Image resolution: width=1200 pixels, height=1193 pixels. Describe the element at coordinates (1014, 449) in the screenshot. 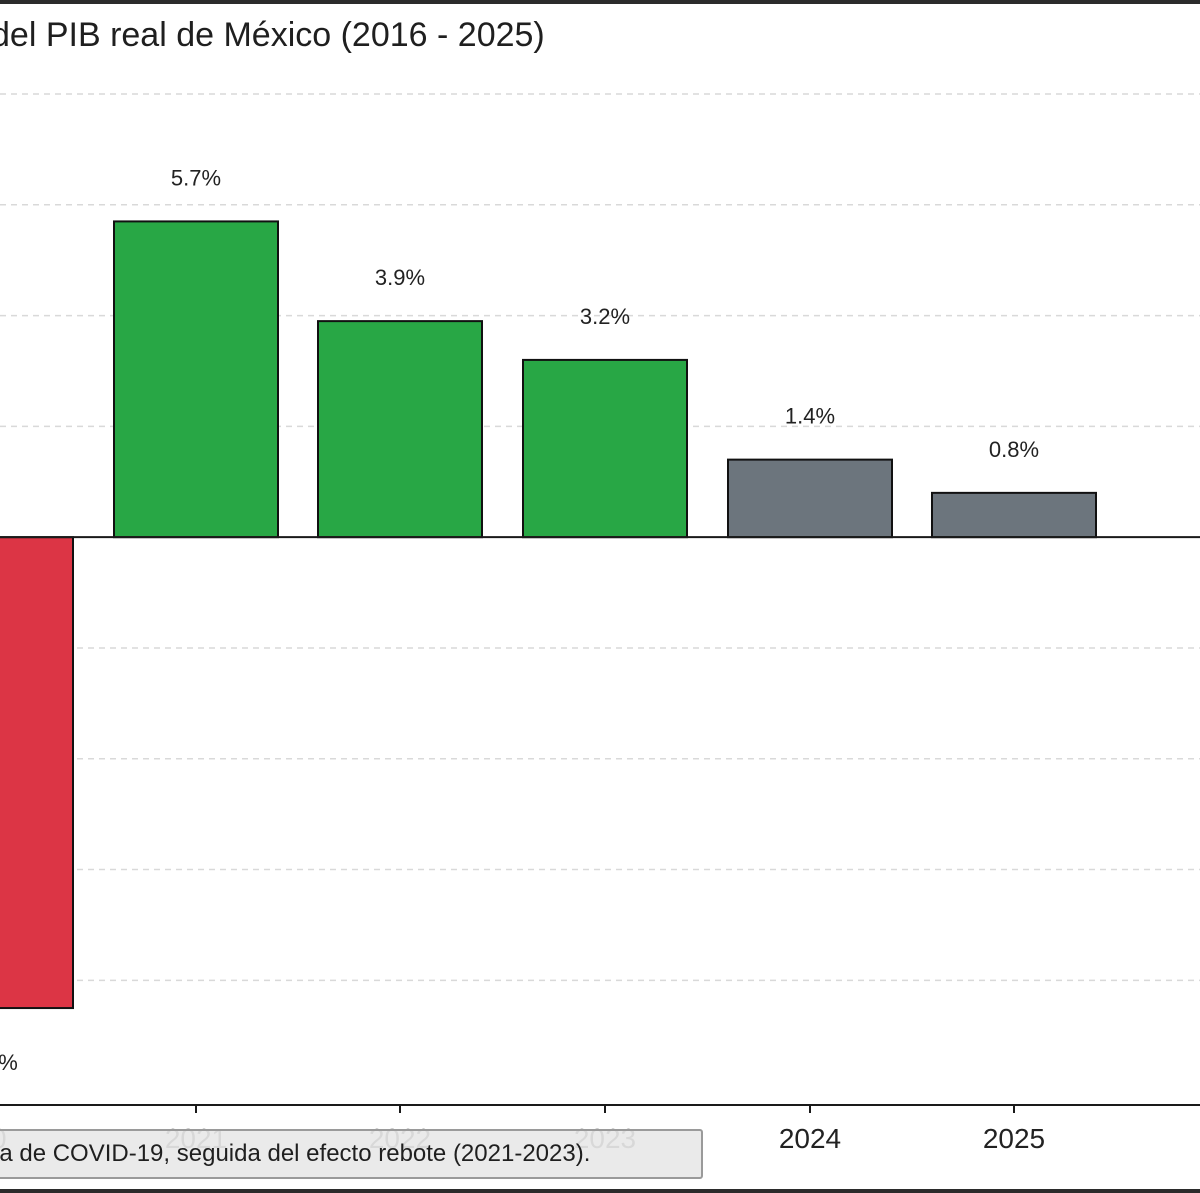

I see `data-label-2025: 0.8%` at that location.